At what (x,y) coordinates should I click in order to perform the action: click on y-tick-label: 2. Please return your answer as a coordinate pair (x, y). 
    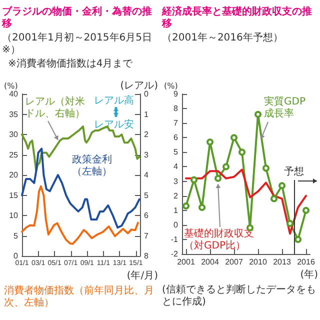
    Looking at the image, I should click on (176, 195).